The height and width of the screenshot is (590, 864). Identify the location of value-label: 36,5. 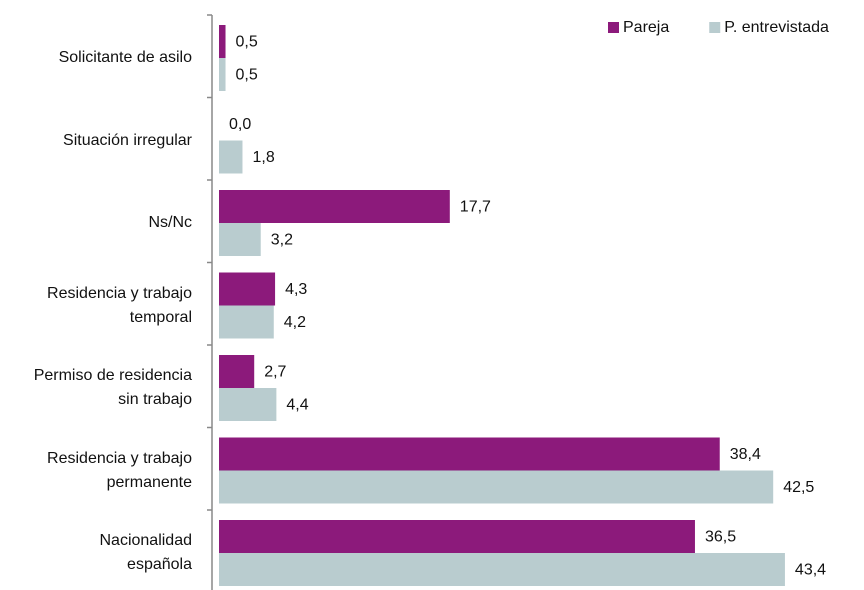
(720, 537).